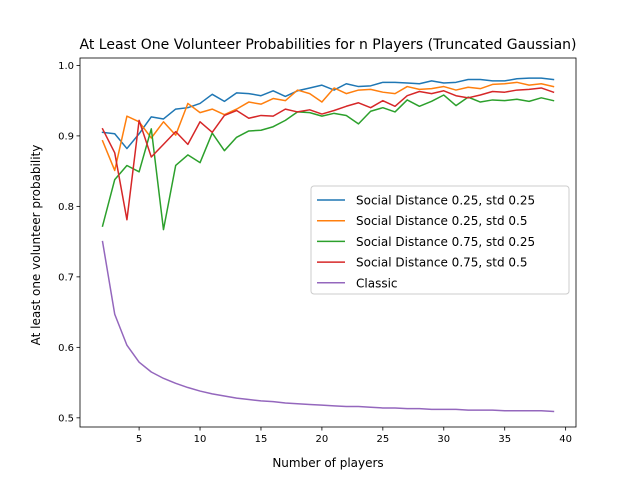 This screenshot has width=640, height=480. What do you see at coordinates (327, 463) in the screenshot?
I see `x-axis-label: Number of players` at bounding box center [327, 463].